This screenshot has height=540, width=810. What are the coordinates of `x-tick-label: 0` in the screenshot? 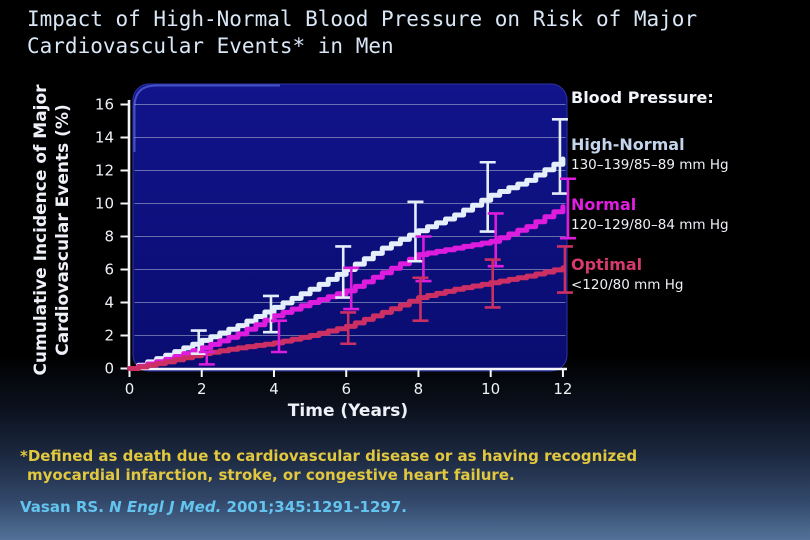 It's located at (130, 389).